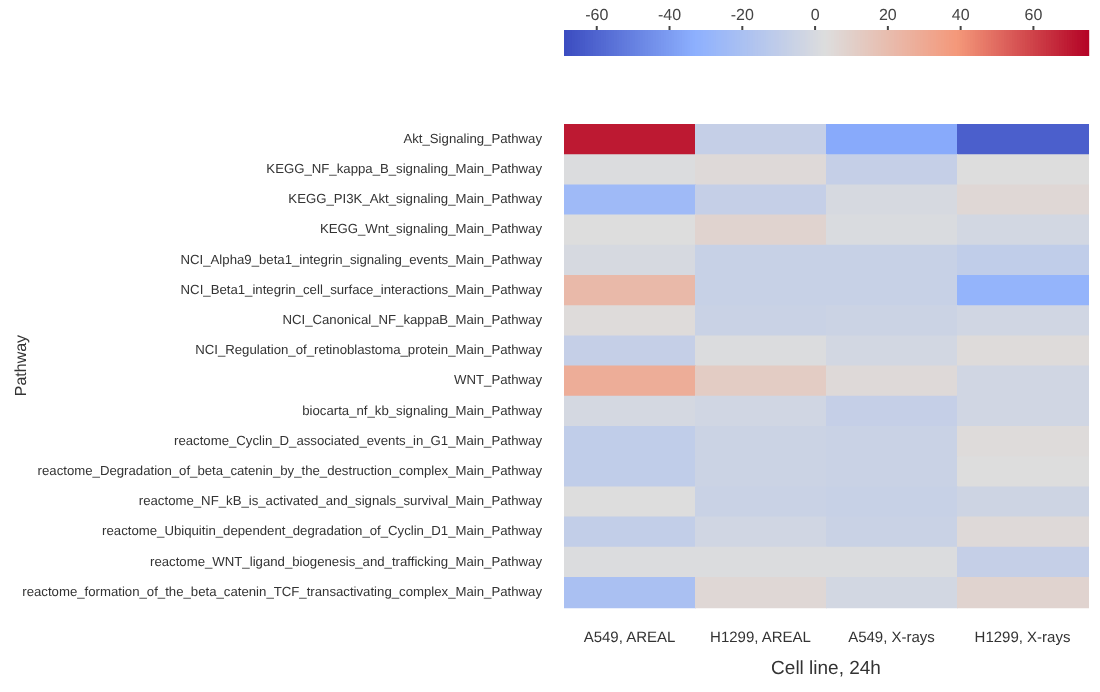  I want to click on x-axis-title: Cell line, 24h, so click(826, 668).